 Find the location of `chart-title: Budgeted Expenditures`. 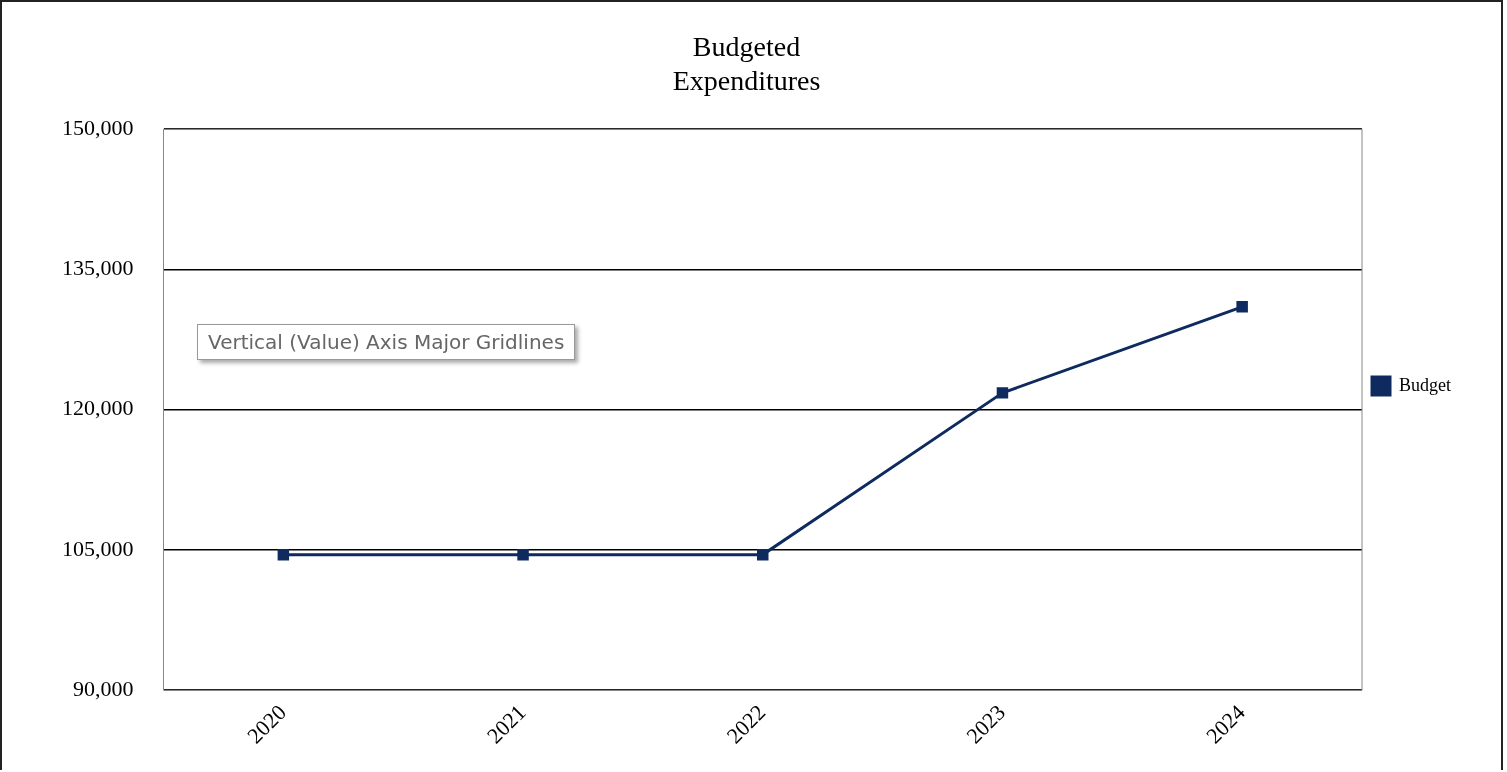

chart-title: Budgeted Expenditures is located at coordinates (746, 63).